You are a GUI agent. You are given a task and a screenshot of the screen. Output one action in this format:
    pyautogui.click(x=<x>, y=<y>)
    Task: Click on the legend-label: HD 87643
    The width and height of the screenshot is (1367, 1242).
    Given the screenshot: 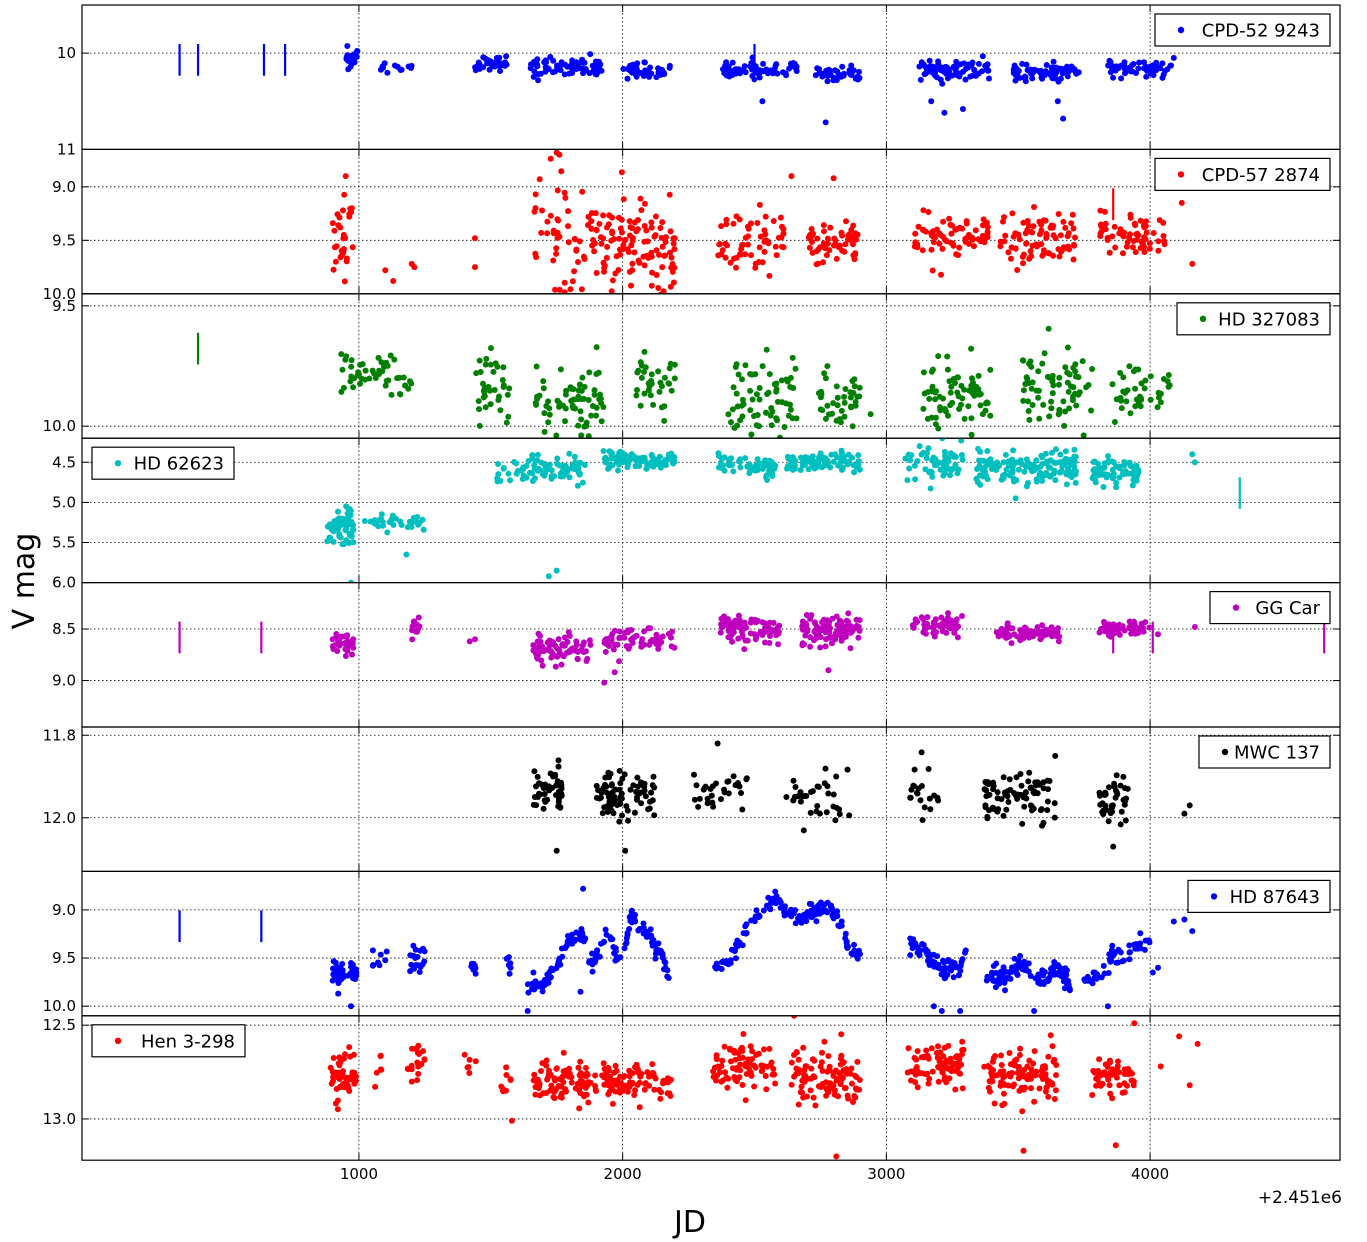 What is the action you would take?
    pyautogui.click(x=1275, y=897)
    